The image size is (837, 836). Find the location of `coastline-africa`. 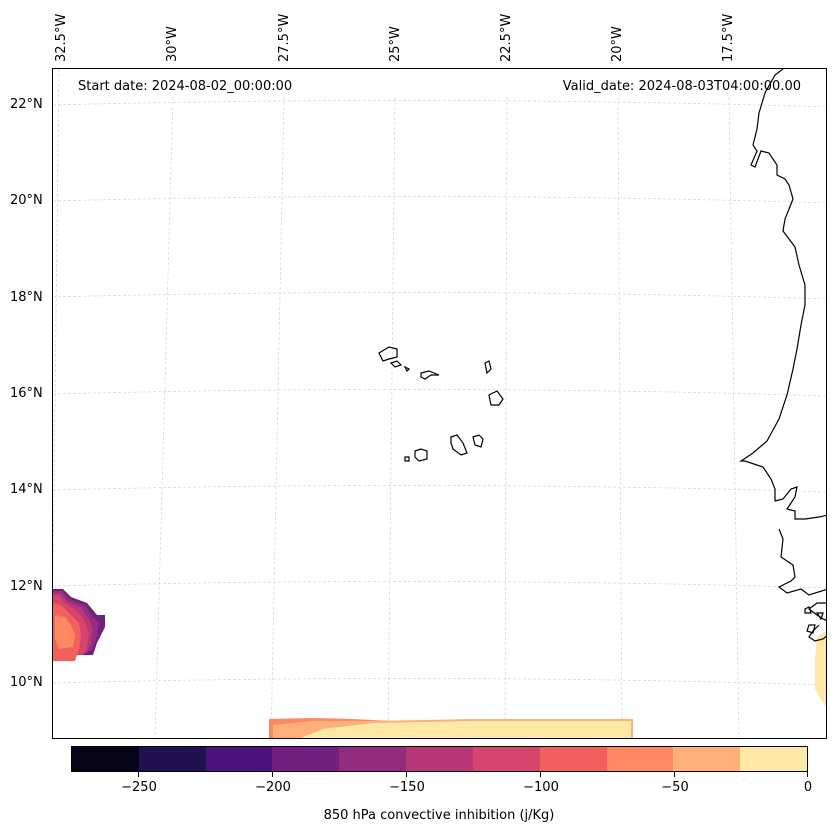

coastline-africa is located at coordinates (782, 355).